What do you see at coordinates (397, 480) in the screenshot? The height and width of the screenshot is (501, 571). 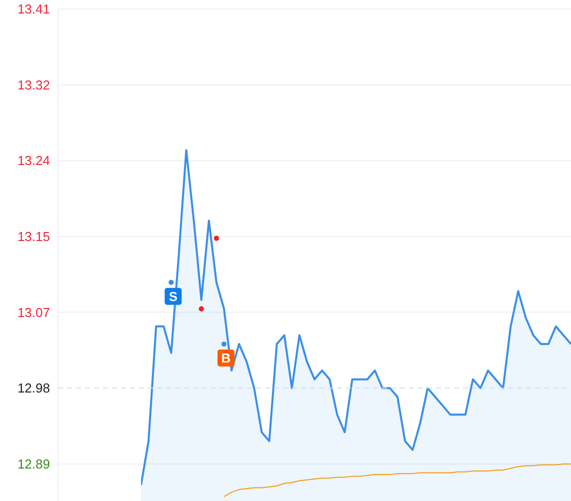 I see `line-series` at bounding box center [397, 480].